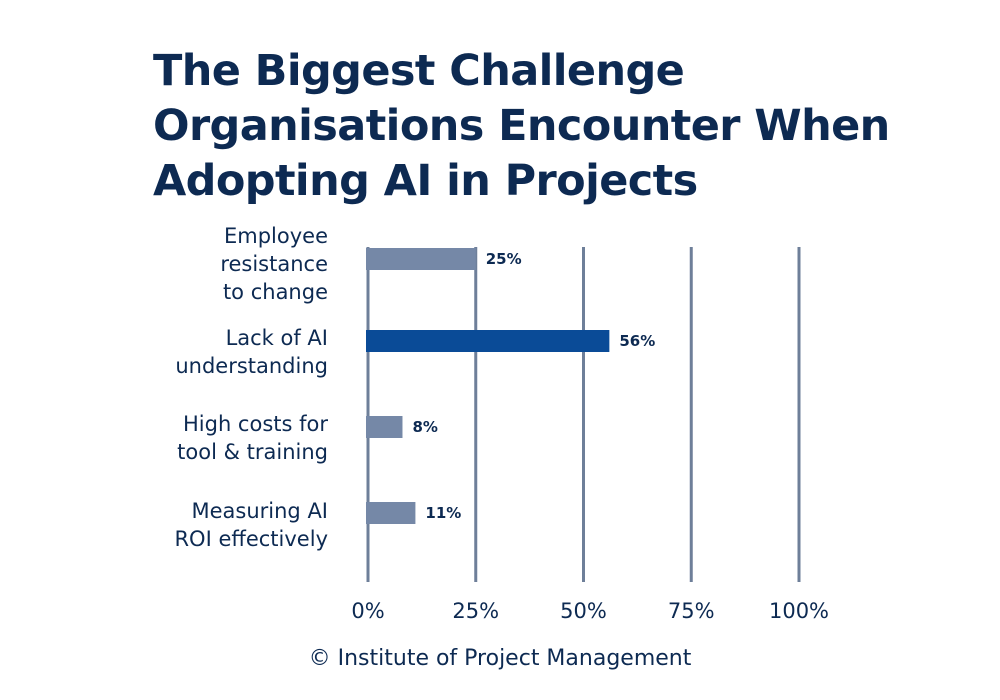 Image resolution: width=1000 pixels, height=700 pixels. I want to click on value-label-3: 11%, so click(443, 513).